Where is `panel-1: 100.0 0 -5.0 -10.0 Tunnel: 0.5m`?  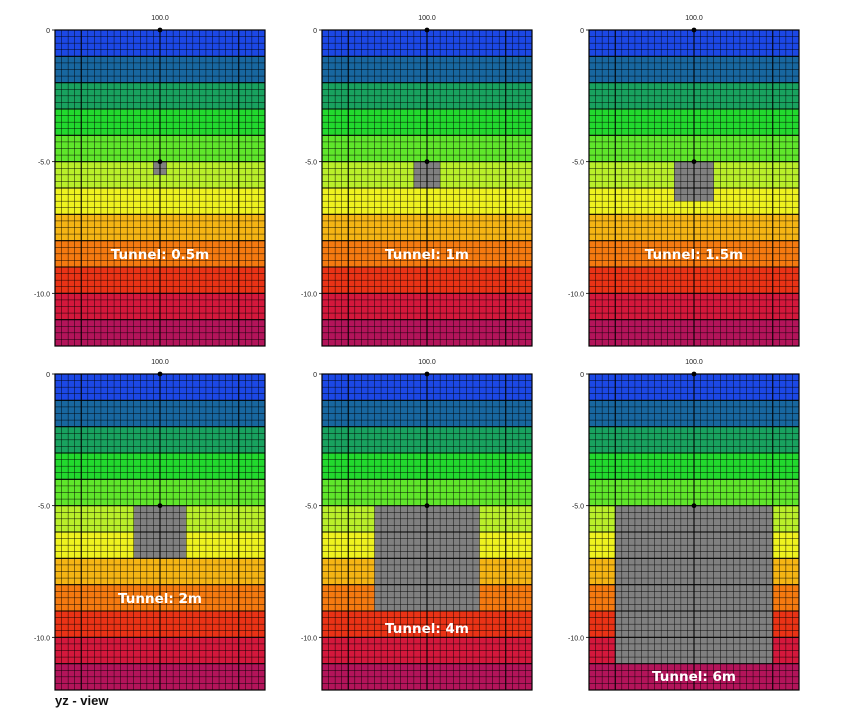
panel-1: 100.0 0 -5.0 -10.0 Tunnel: 0.5m is located at coordinates (150, 181).